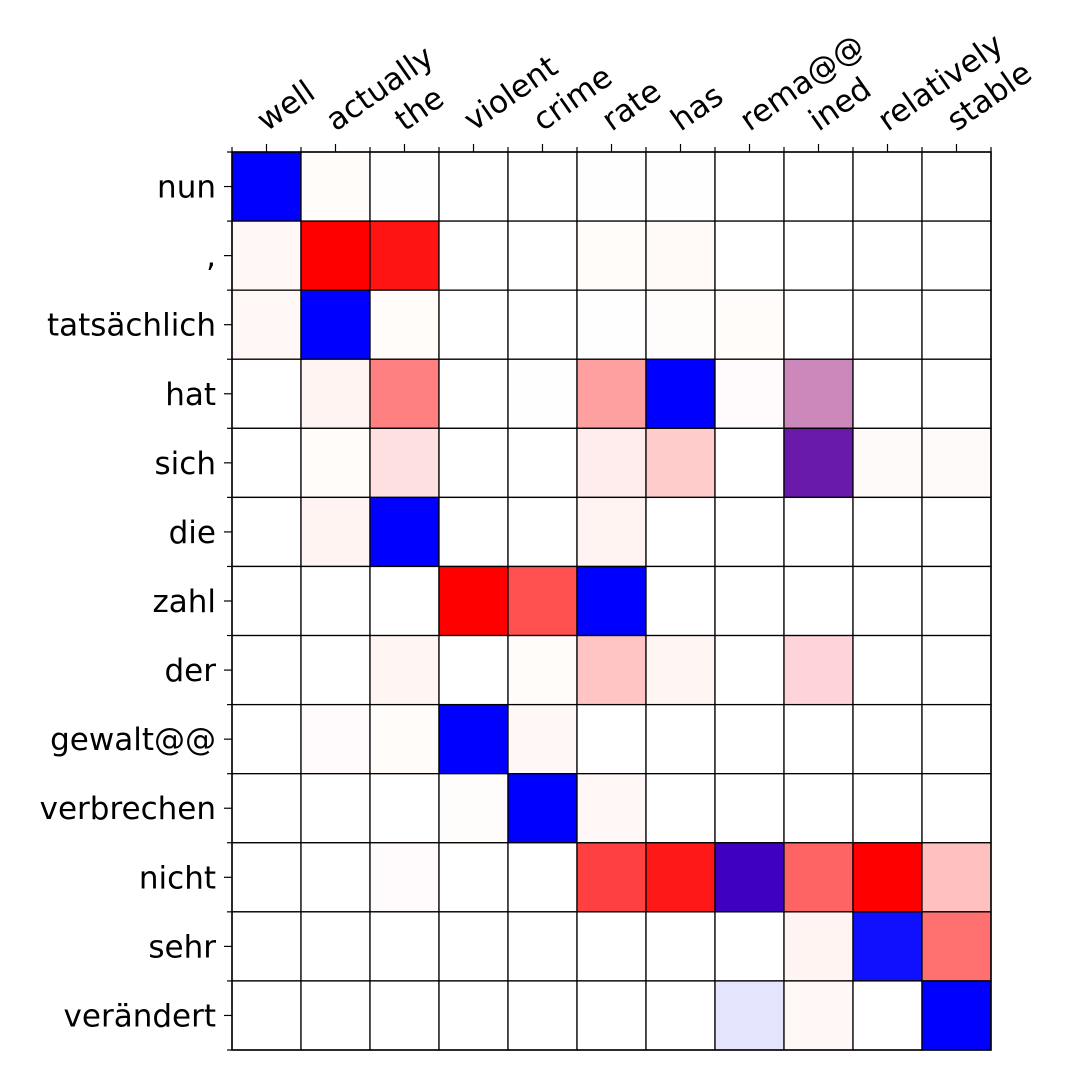 Image resolution: width=1080 pixels, height=1066 pixels. What do you see at coordinates (140, 1016) in the screenshot?
I see `y-tick-label: verändert` at bounding box center [140, 1016].